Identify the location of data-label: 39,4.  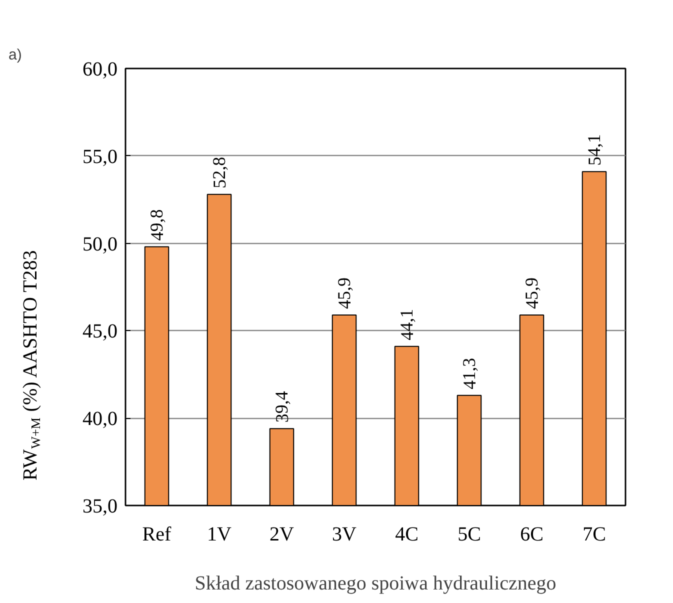
(282, 407).